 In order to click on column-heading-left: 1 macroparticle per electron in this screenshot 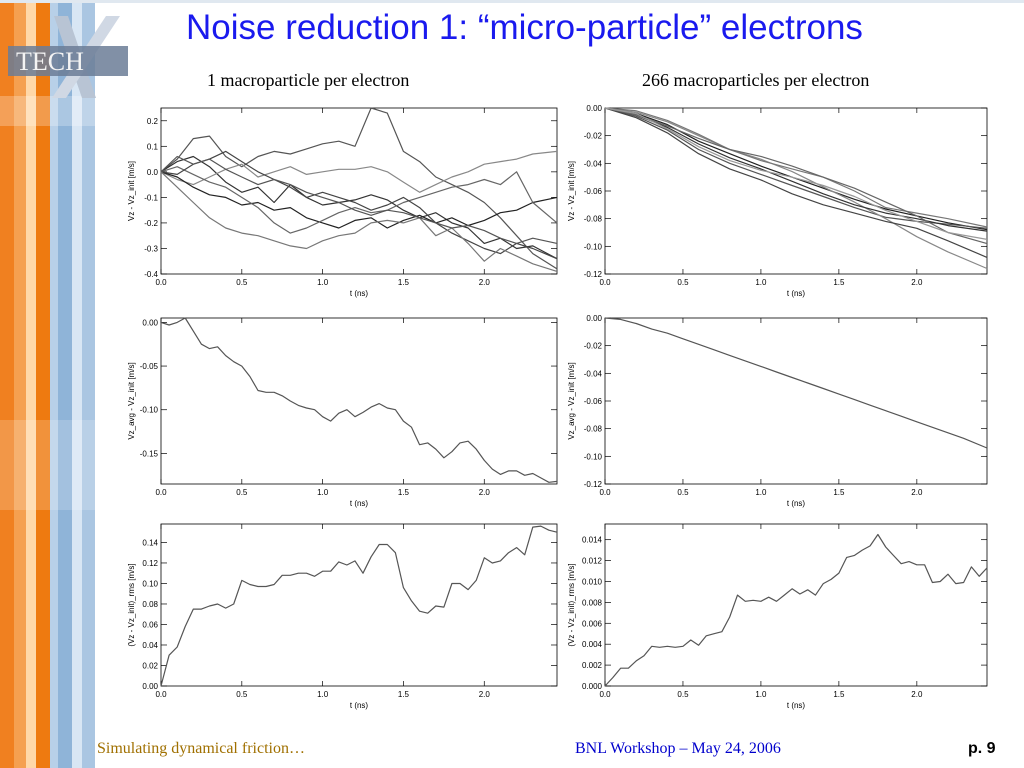, I will do `click(308, 80)`.